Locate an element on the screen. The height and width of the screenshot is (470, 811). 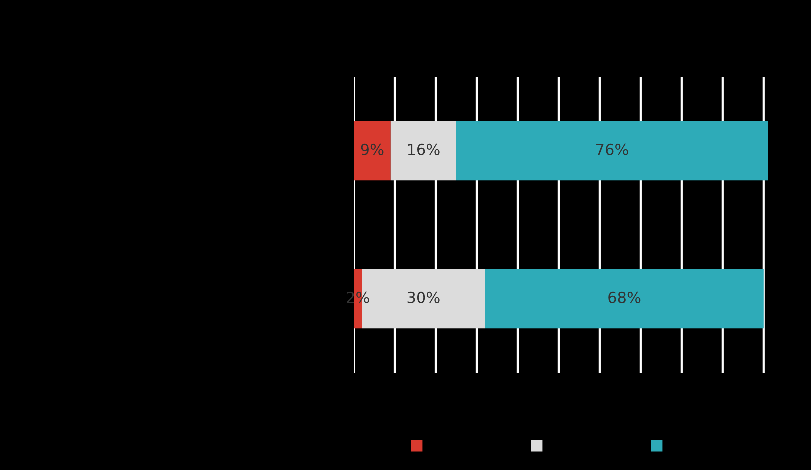
data-label: 9% is located at coordinates (372, 150).